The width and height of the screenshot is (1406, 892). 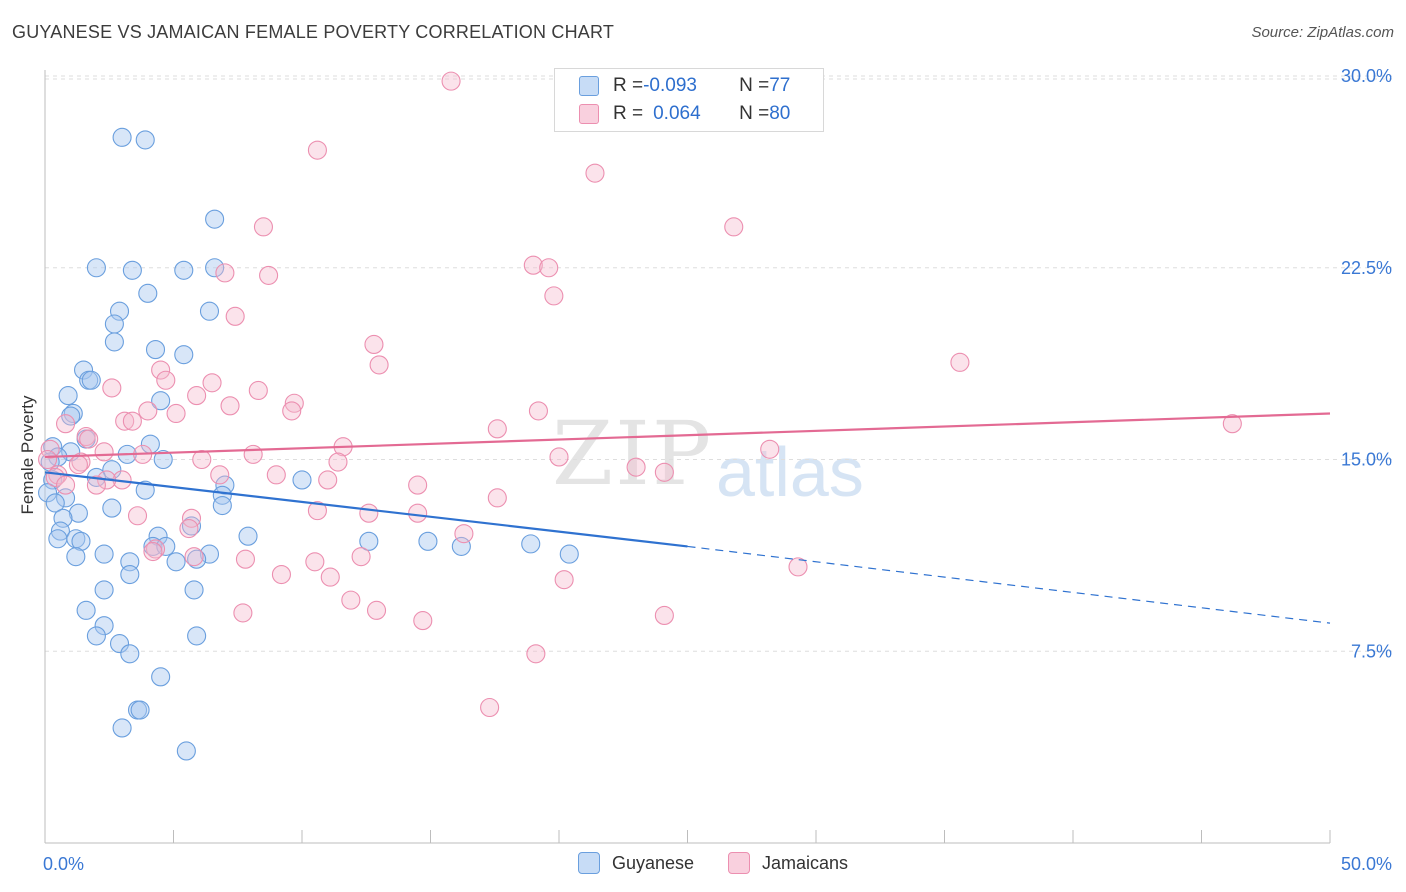 I want to click on y-tick-label: 22.5%, so click(x=1366, y=268).